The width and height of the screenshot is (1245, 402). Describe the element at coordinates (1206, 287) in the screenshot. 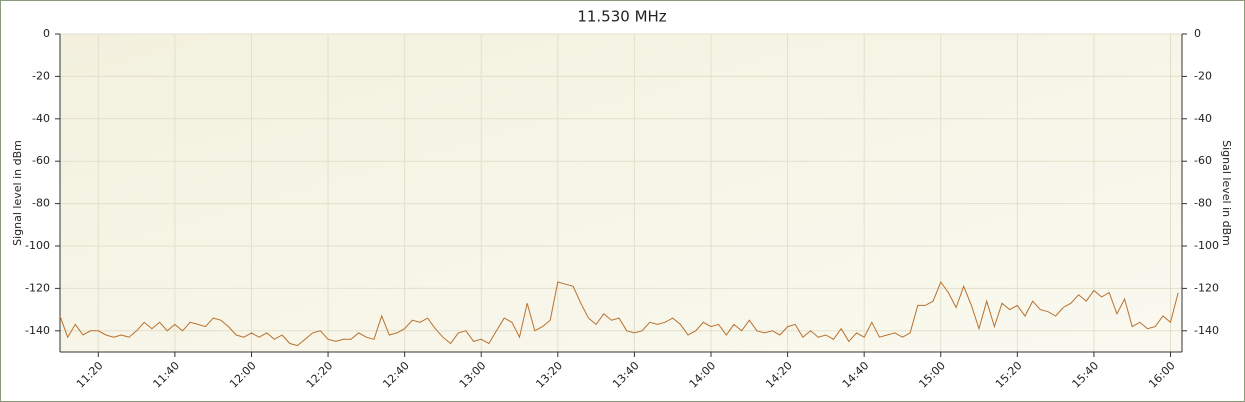

I see `y2-tick-label: -120` at that location.